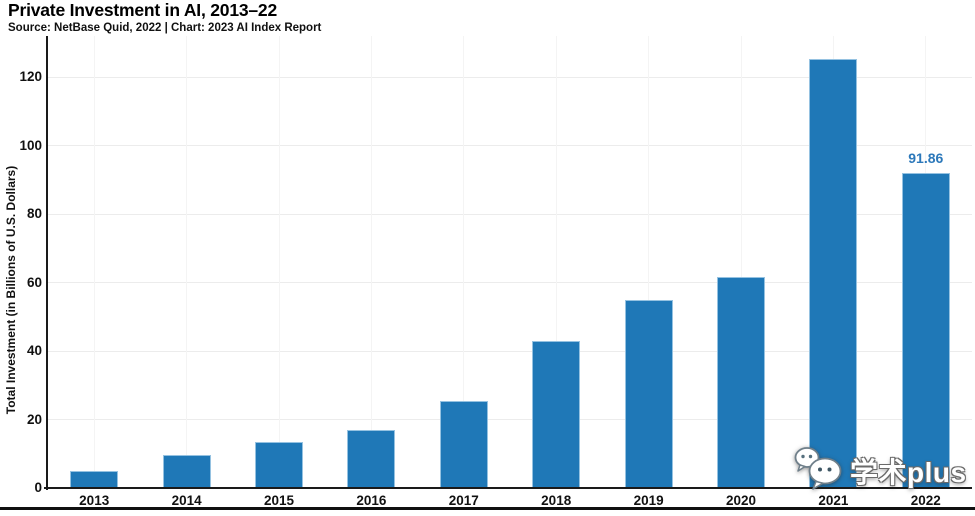 The height and width of the screenshot is (516, 975). Describe the element at coordinates (47, 263) in the screenshot. I see `y-axis-spine` at that location.